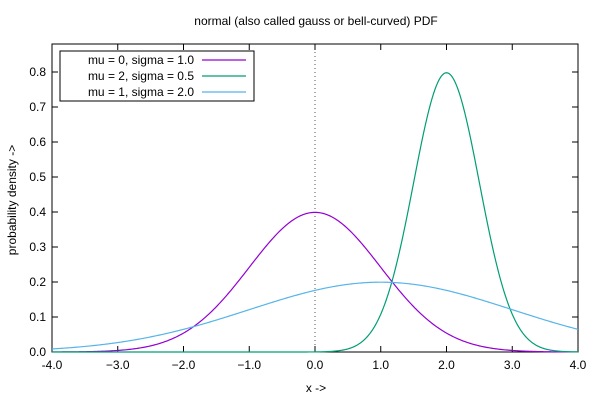  Describe the element at coordinates (184, 365) in the screenshot. I see `x-tick-label: −2.0` at that location.